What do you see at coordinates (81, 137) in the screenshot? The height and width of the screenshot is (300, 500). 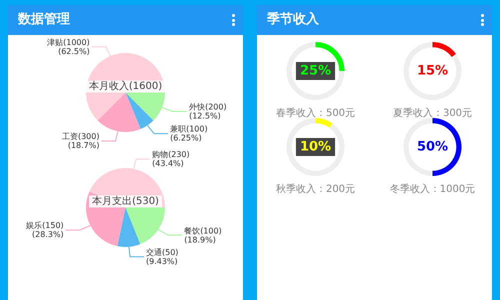 I see `slice-label: 工资(300)` at bounding box center [81, 137].